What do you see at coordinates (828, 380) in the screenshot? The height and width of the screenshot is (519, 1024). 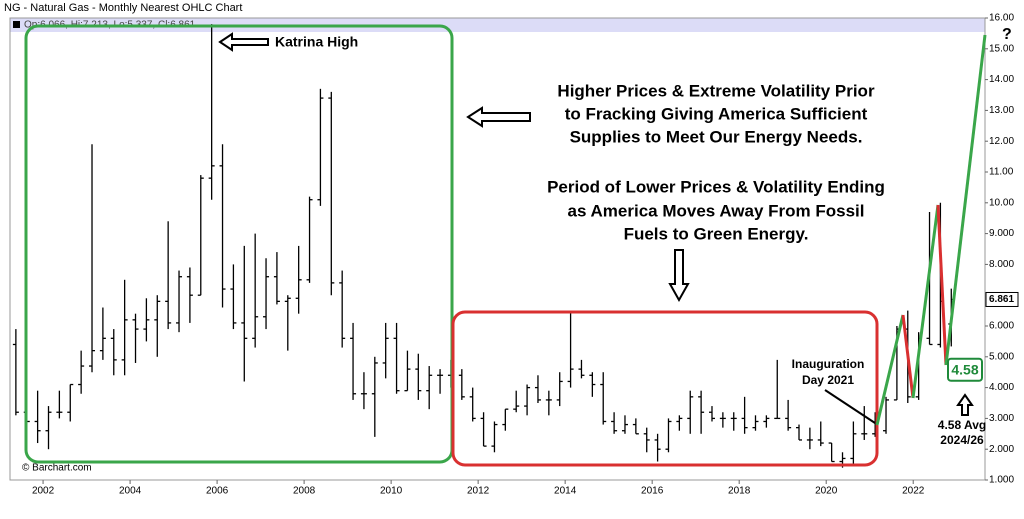 I see `annotation: Day 2021` at bounding box center [828, 380].